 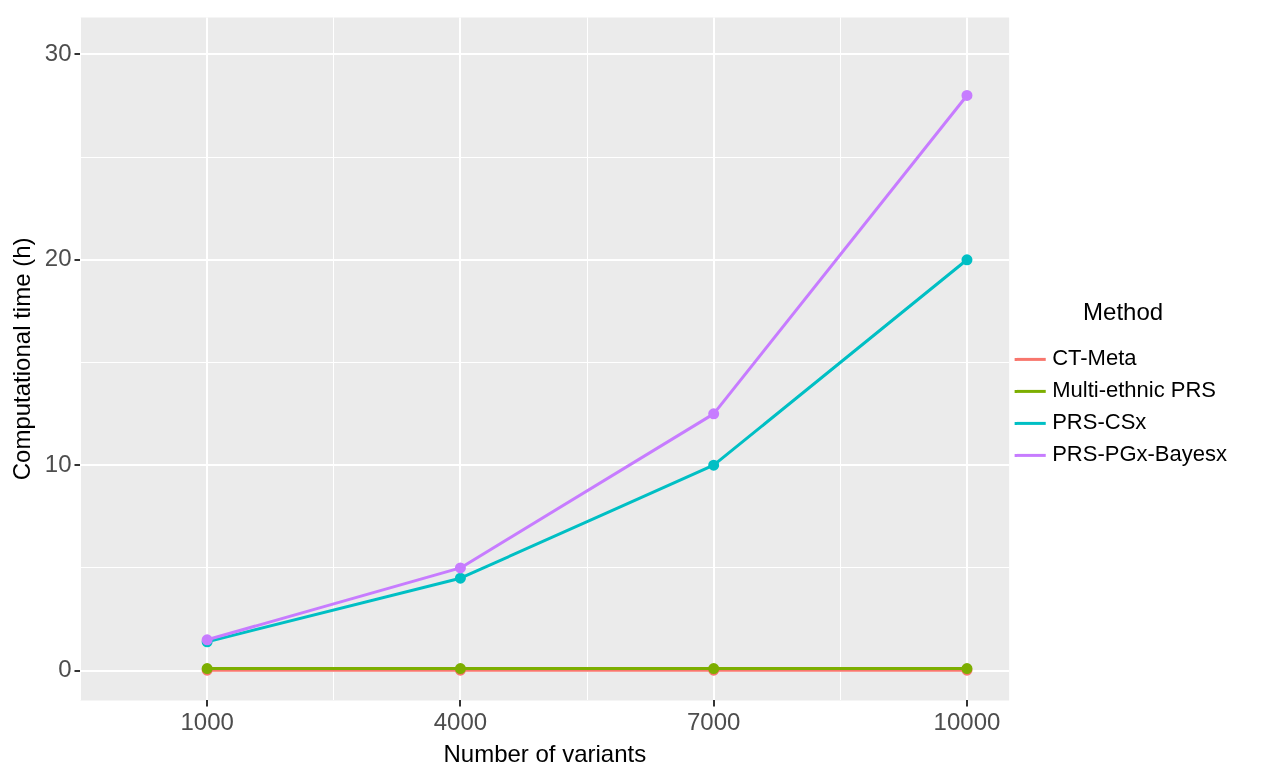 What do you see at coordinates (1099, 422) in the screenshot?
I see `legend-label: PRS-CSx` at bounding box center [1099, 422].